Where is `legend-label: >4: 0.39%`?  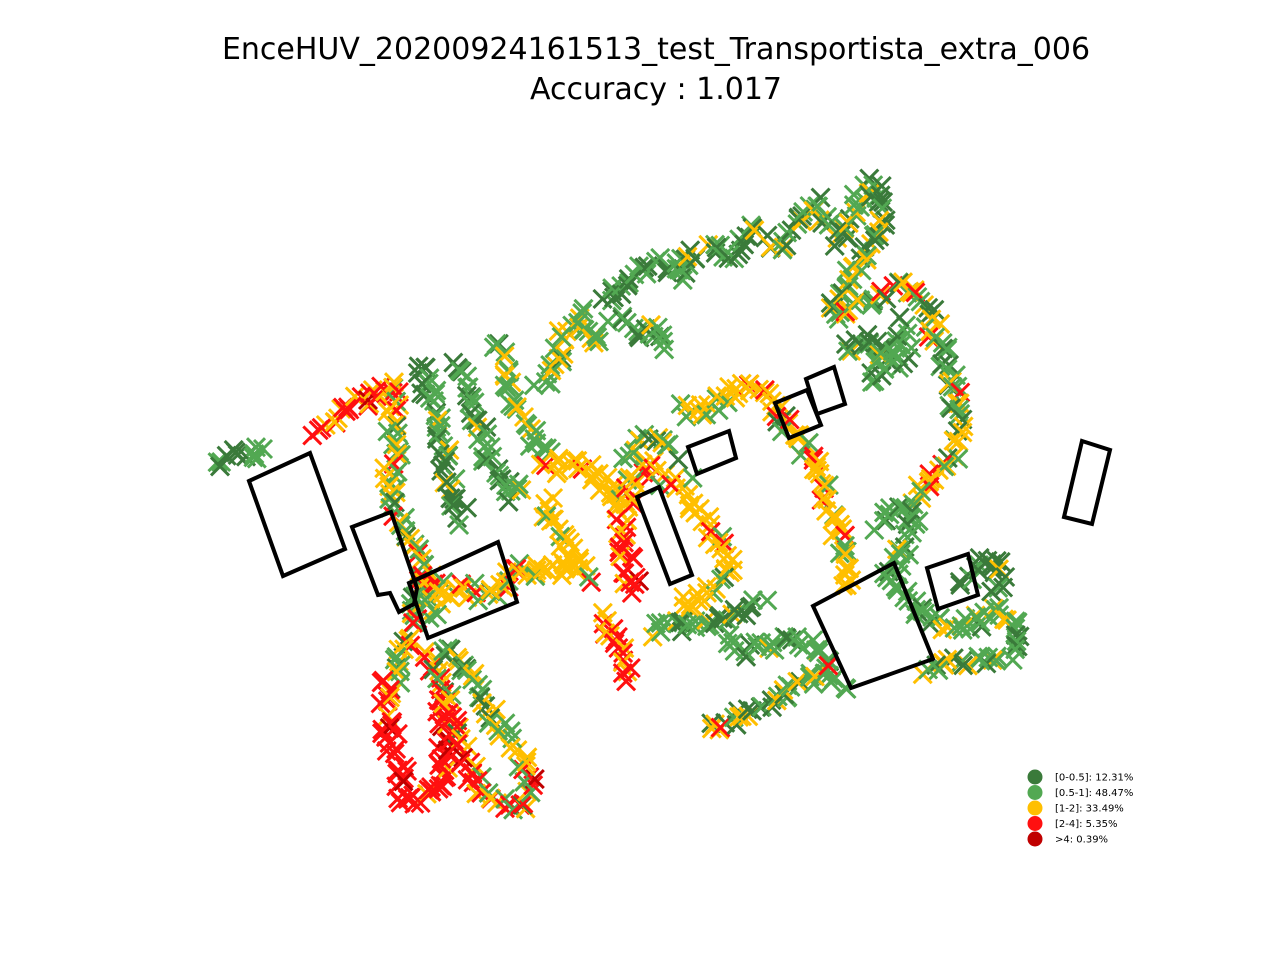 legend-label: >4: 0.39% is located at coordinates (1081, 840).